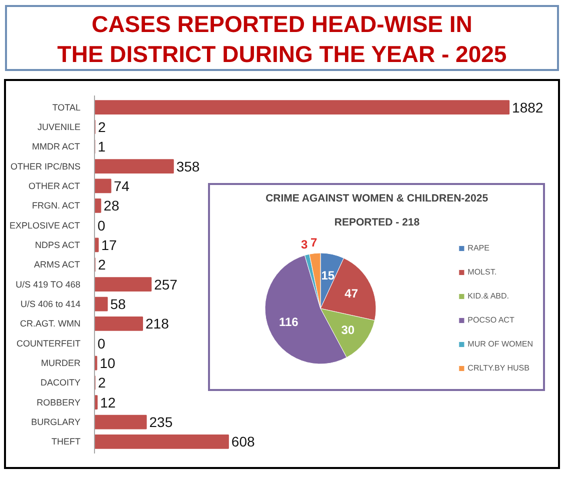  Describe the element at coordinates (377, 222) in the screenshot. I see `chart-subtitle: REPORTED - 218` at that location.